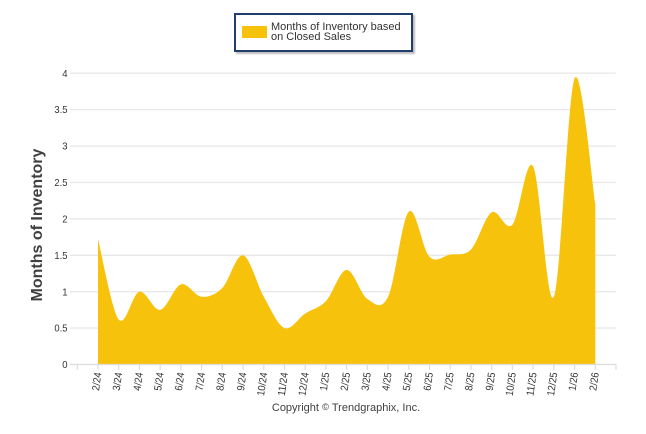  I want to click on svg-text: 1/26, so click(574, 382).